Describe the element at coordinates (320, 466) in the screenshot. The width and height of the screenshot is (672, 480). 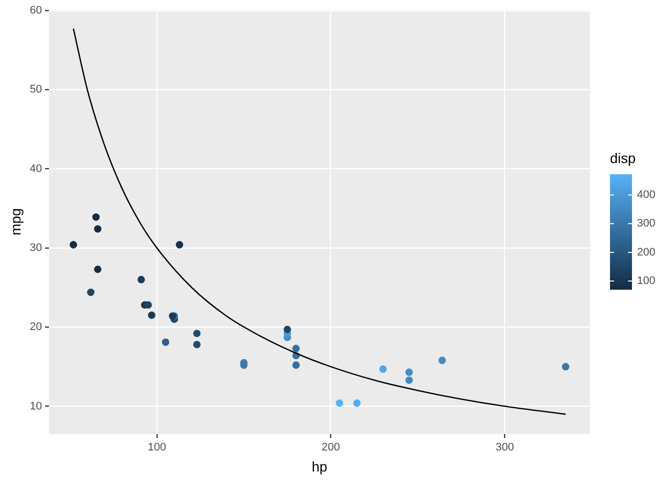
I see `x-axis-title: hp` at that location.